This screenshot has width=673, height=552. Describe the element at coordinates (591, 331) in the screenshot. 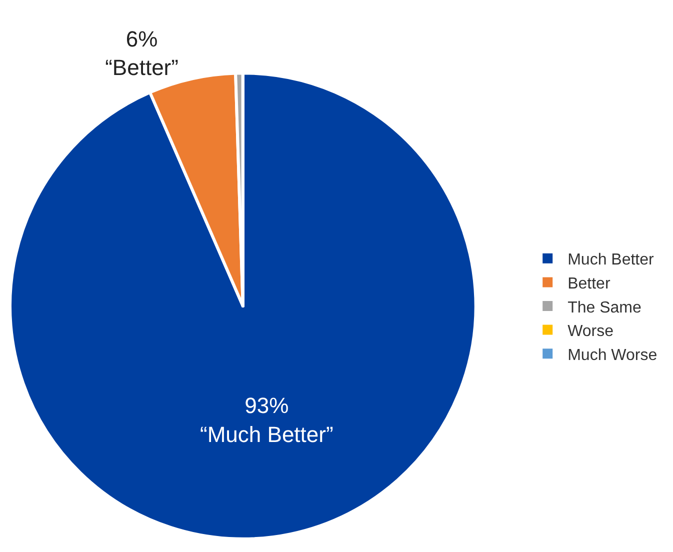

I see `legend-label: Worse` at that location.